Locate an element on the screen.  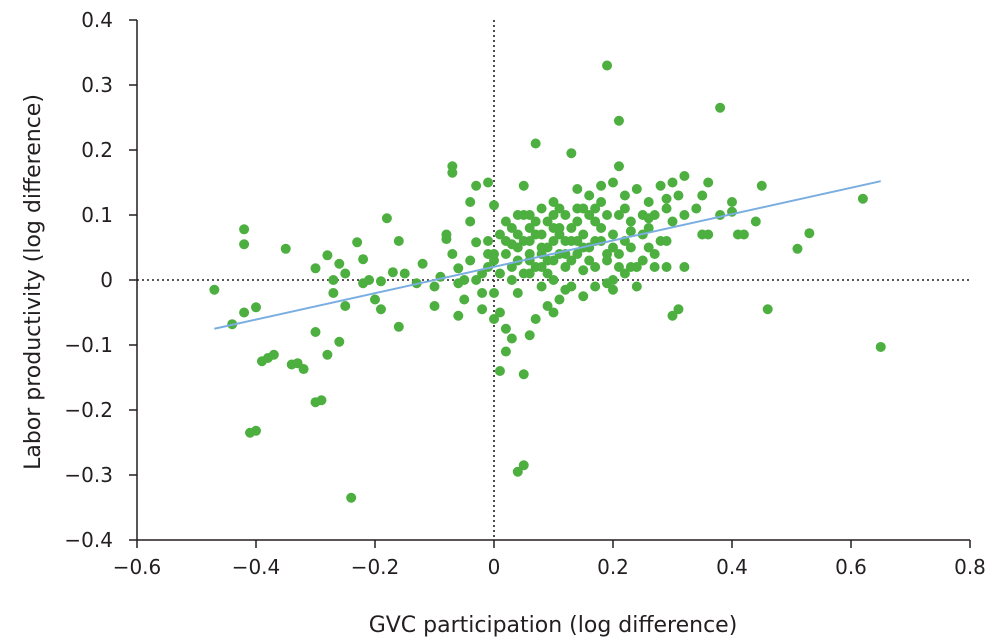
x-tick-label: 0.6 is located at coordinates (851, 567).